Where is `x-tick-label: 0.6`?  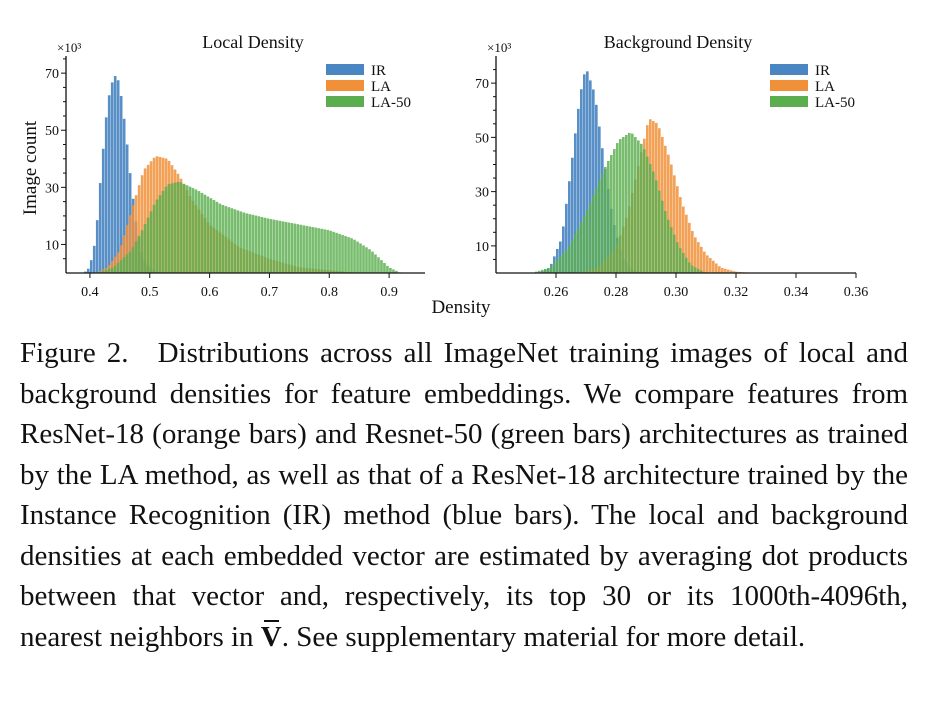
x-tick-label: 0.6 is located at coordinates (210, 292).